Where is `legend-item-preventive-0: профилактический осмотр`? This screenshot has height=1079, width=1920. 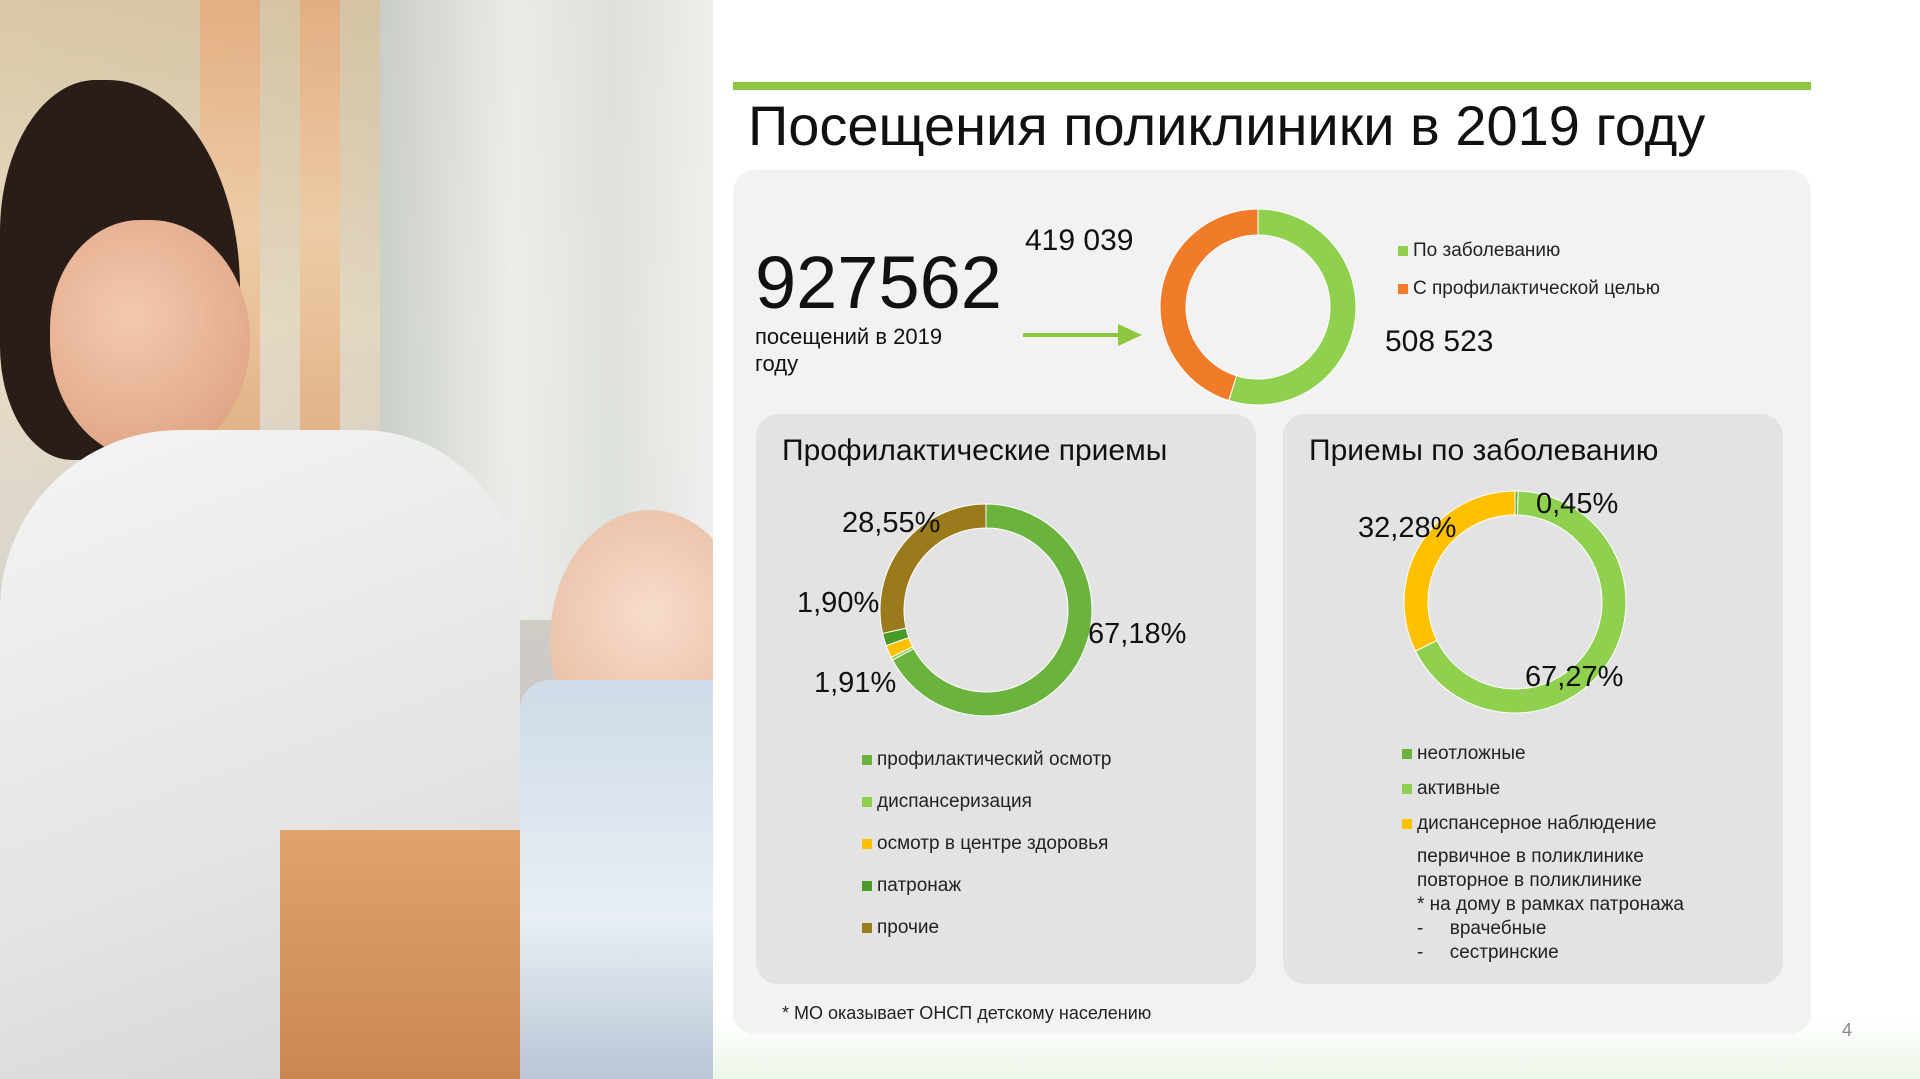
legend-item-preventive-0: профилактический осмотр is located at coordinates (987, 760).